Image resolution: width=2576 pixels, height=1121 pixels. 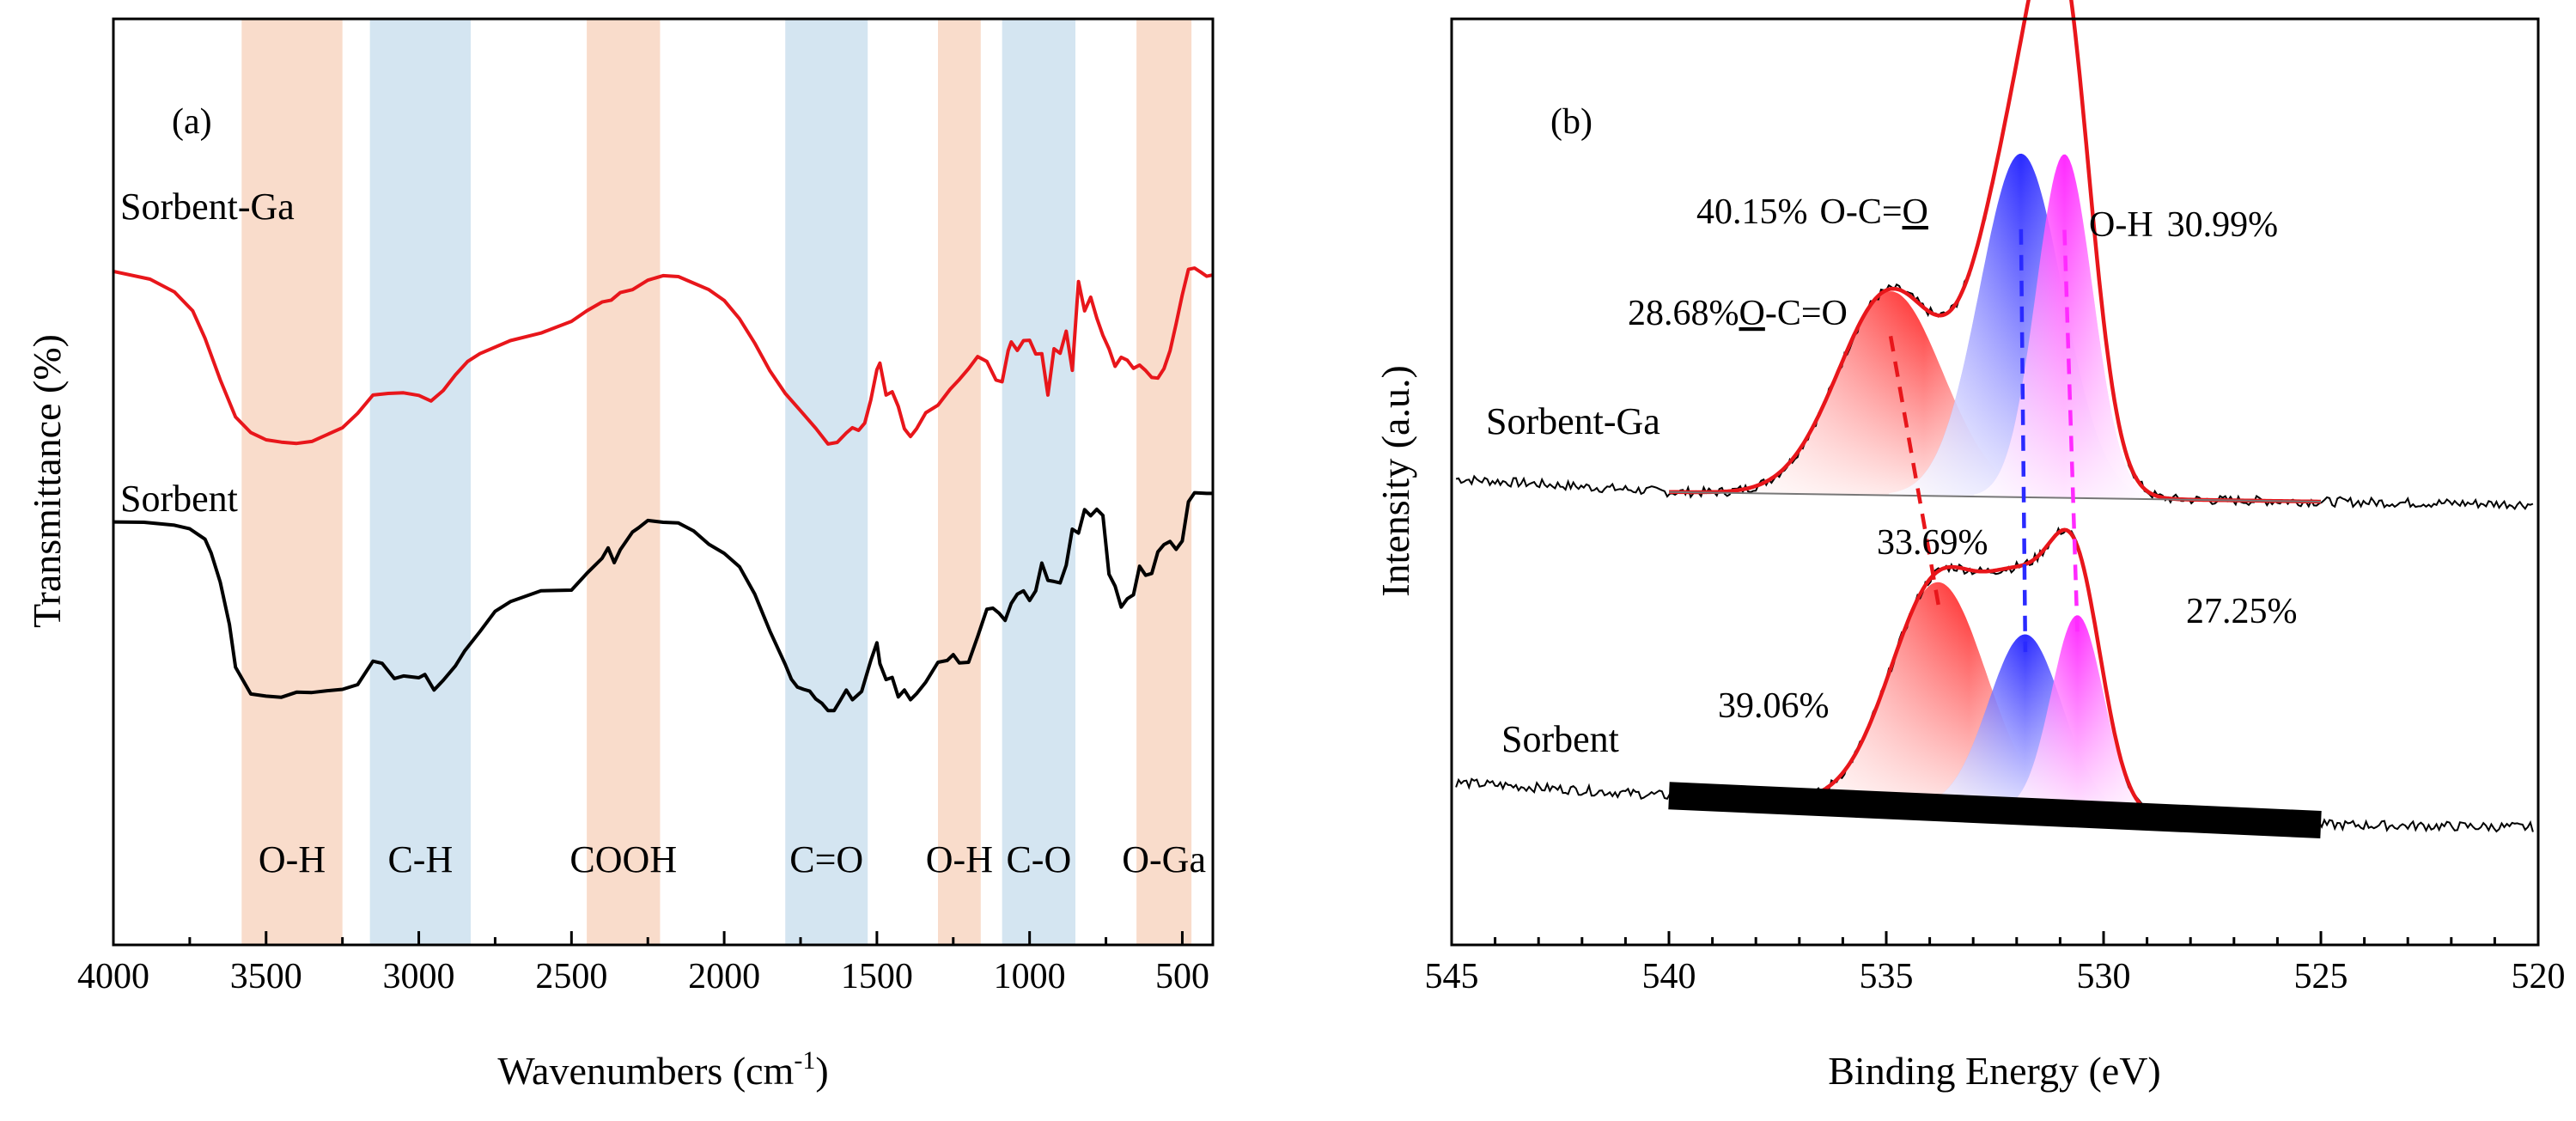 I want to click on xps-group-rest-ga-1: -C=O, so click(x=1806, y=313).